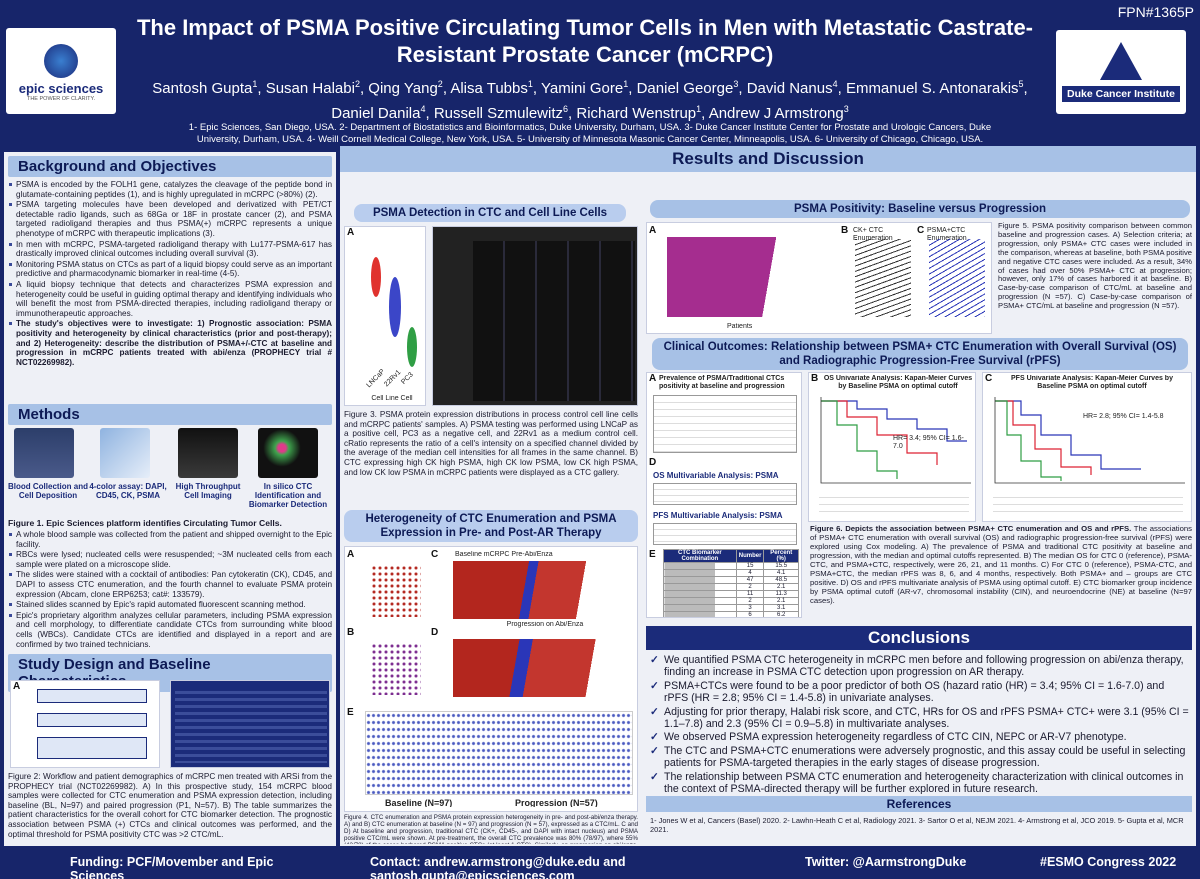 The height and width of the screenshot is (879, 1200). Describe the element at coordinates (392, 398) in the screenshot. I see `axis-label: Cell Line Cell` at that location.